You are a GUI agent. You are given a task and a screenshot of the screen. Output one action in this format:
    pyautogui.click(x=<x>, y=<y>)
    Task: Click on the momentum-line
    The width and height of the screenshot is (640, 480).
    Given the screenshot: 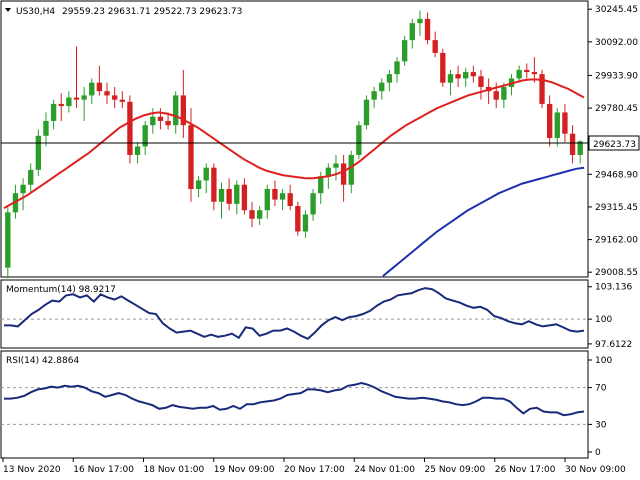 What is the action you would take?
    pyautogui.click(x=294, y=313)
    